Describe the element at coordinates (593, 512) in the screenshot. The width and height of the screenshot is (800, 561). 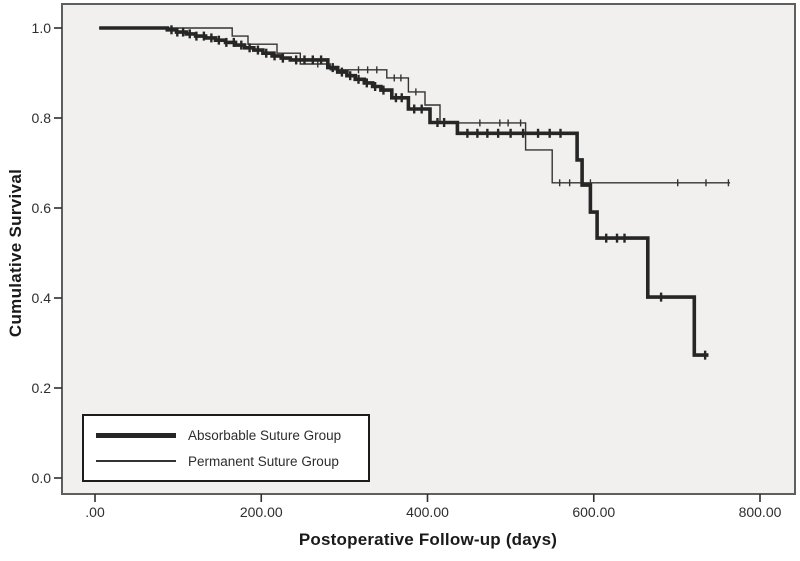
I see `x-tick-label: 600.00` at that location.